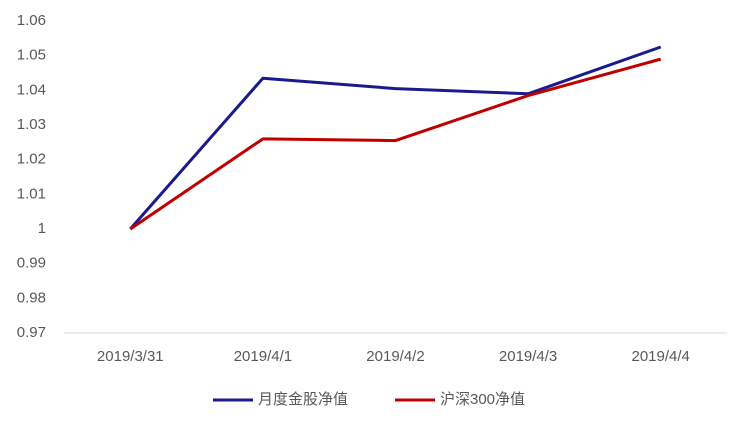 The width and height of the screenshot is (750, 429). I want to click on y-tick-label: 0.97, so click(31, 332).